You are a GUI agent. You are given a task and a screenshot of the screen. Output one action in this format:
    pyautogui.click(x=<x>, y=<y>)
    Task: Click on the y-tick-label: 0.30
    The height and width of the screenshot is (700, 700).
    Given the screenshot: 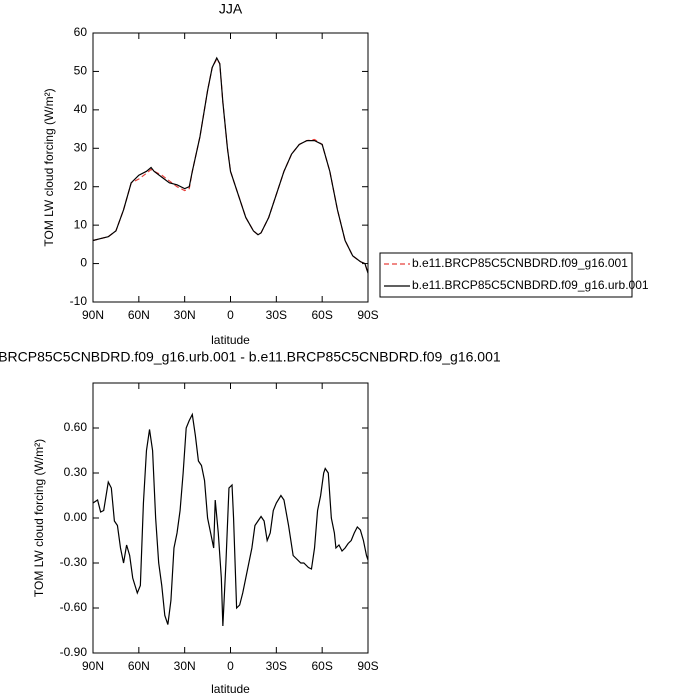 What is the action you would take?
    pyautogui.click(x=76, y=472)
    